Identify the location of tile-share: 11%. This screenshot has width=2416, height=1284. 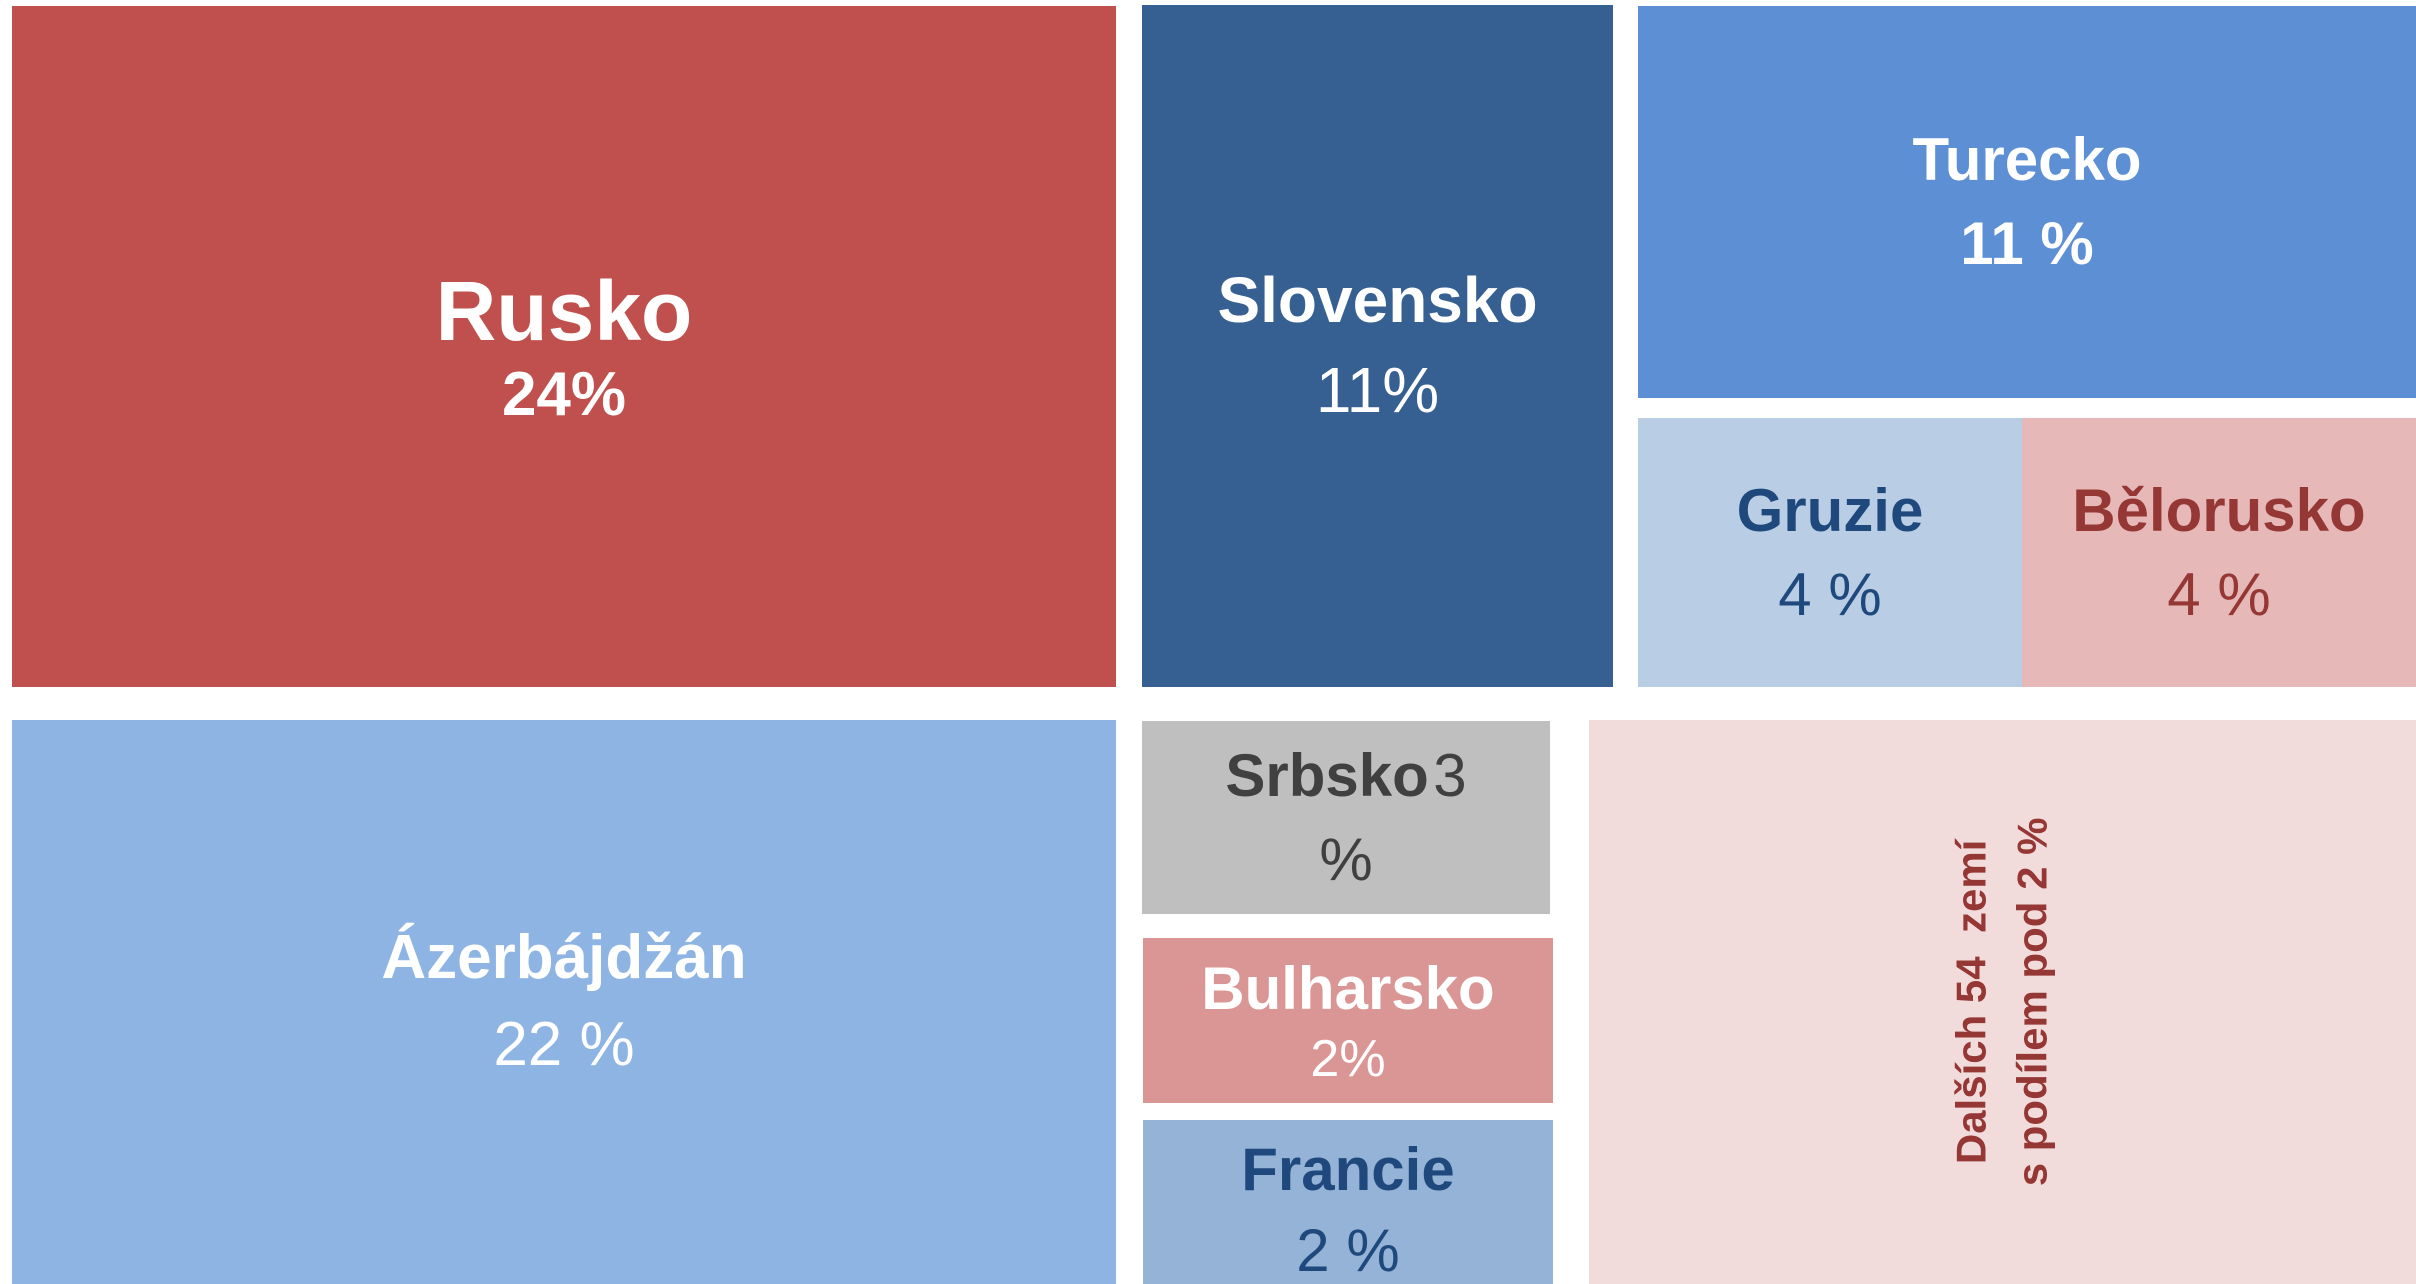
(1377, 390).